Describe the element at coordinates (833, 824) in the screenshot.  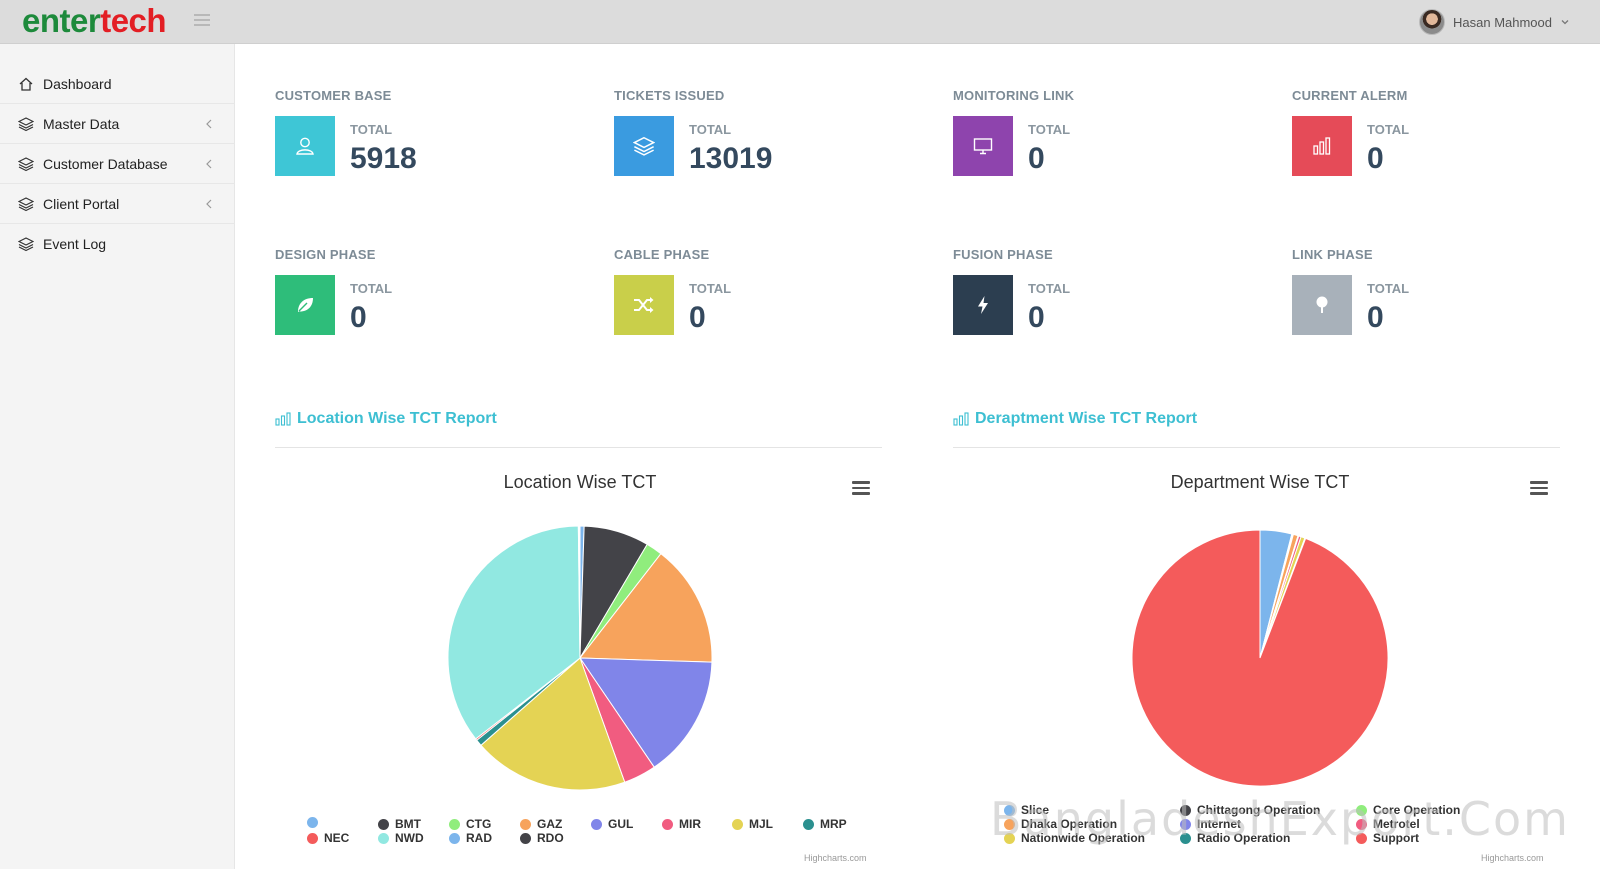
I see `legend-label: MRP` at that location.